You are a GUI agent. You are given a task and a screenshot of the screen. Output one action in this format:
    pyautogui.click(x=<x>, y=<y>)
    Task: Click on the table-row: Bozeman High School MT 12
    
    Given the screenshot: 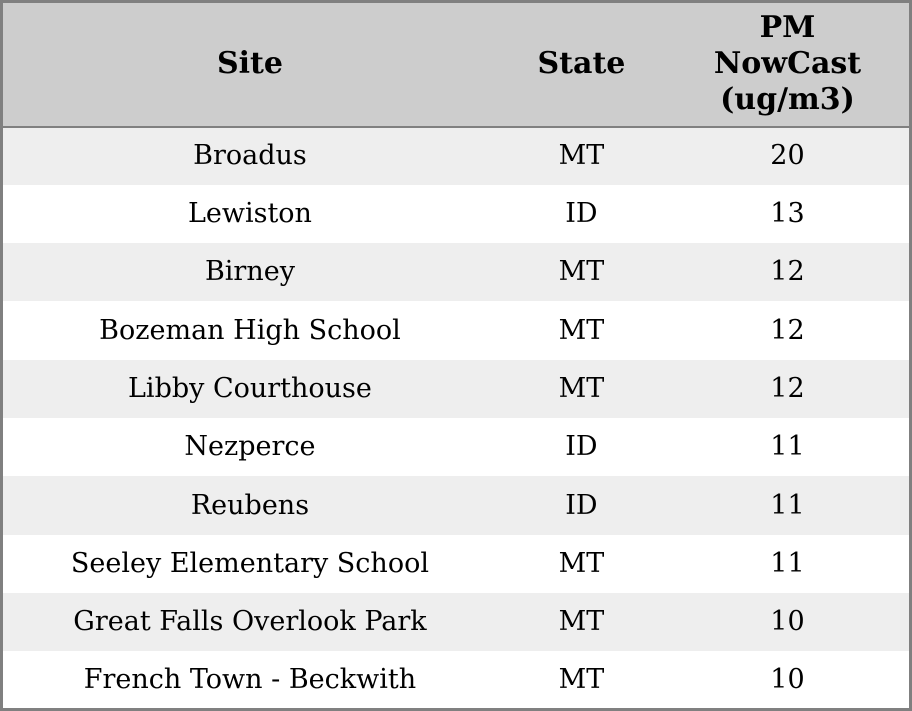 What is the action you would take?
    pyautogui.click(x=456, y=330)
    